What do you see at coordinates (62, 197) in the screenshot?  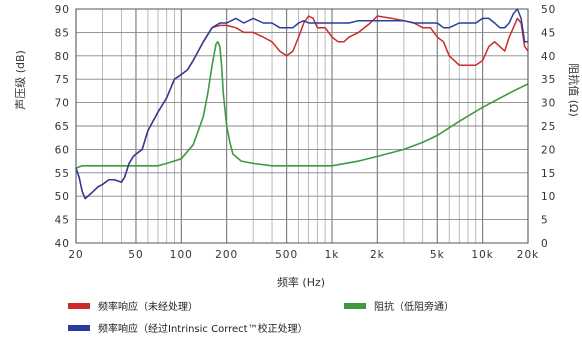 I see `y-tick-label-left: 50` at bounding box center [62, 197].